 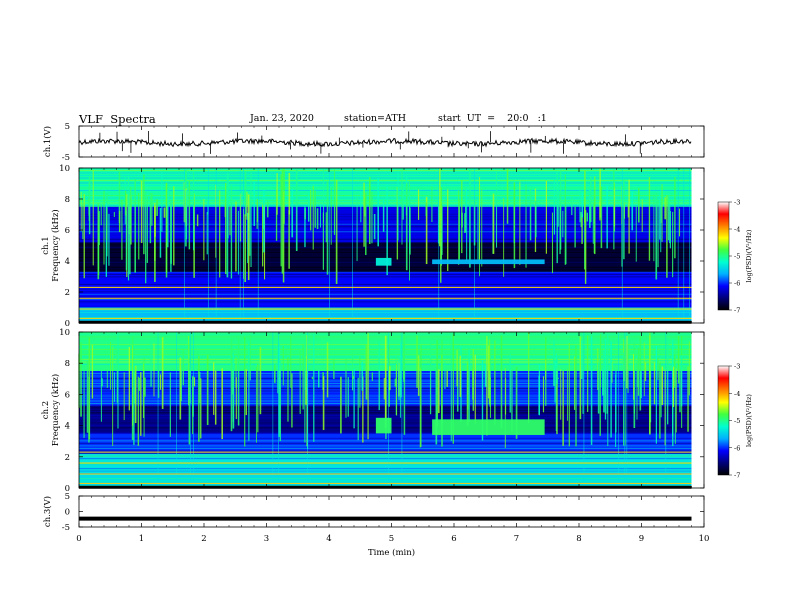 I want to click on ch2-colorbar, so click(x=723, y=420).